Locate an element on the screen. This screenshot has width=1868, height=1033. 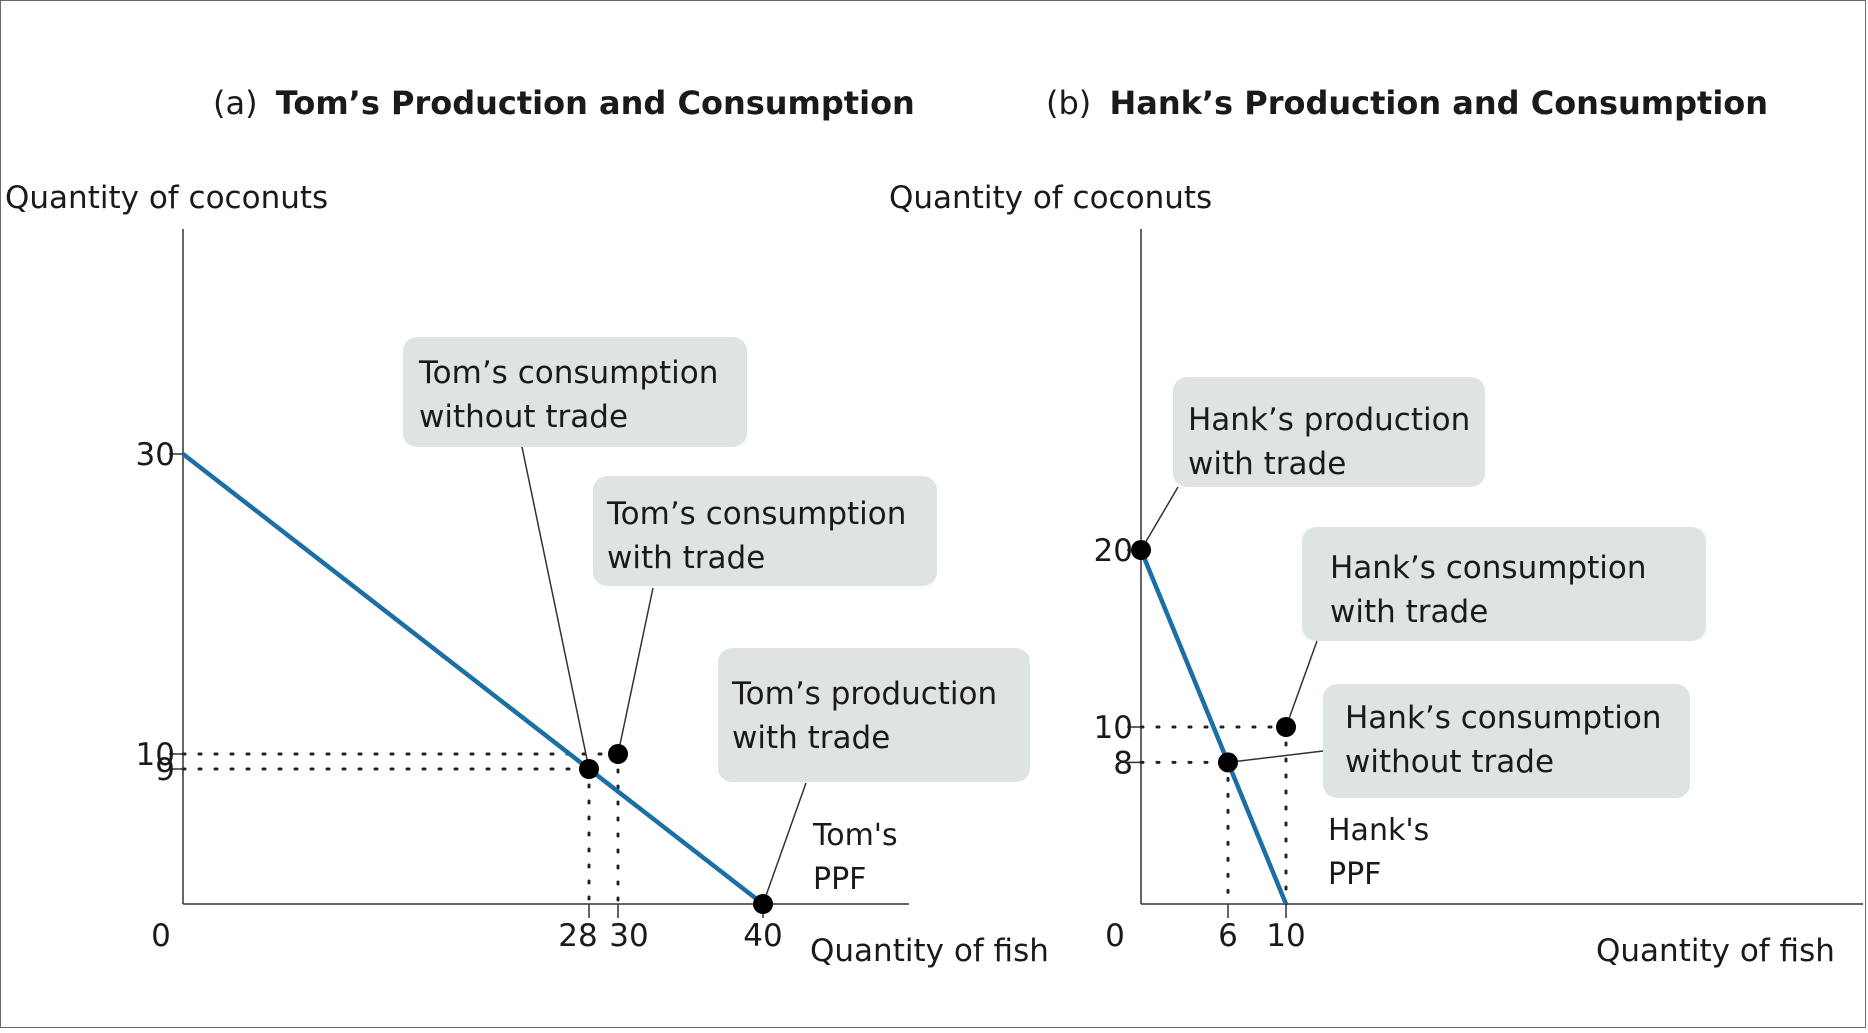
panel-a-point-consumption-without-trade is located at coordinates (589, 769).